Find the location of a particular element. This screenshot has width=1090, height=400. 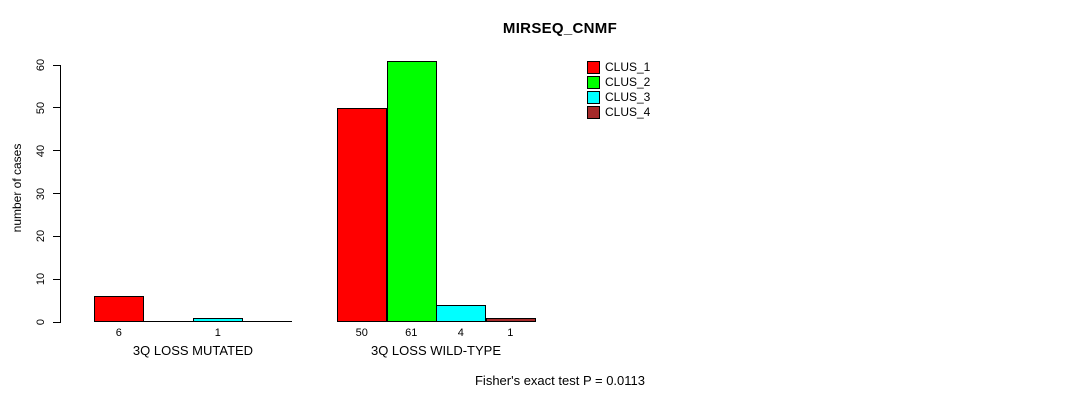

bar-clus_1-group1 is located at coordinates (119, 309).